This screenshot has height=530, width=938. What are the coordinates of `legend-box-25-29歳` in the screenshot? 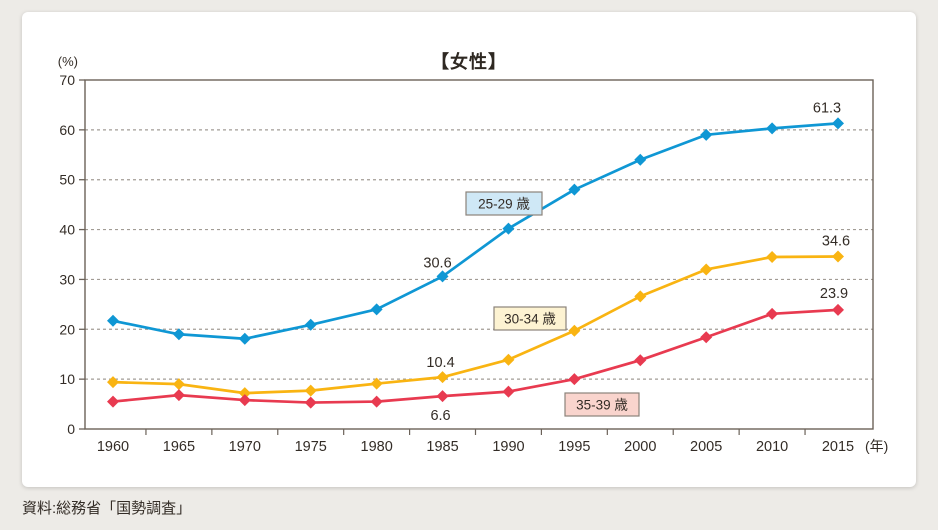 It's located at (504, 203).